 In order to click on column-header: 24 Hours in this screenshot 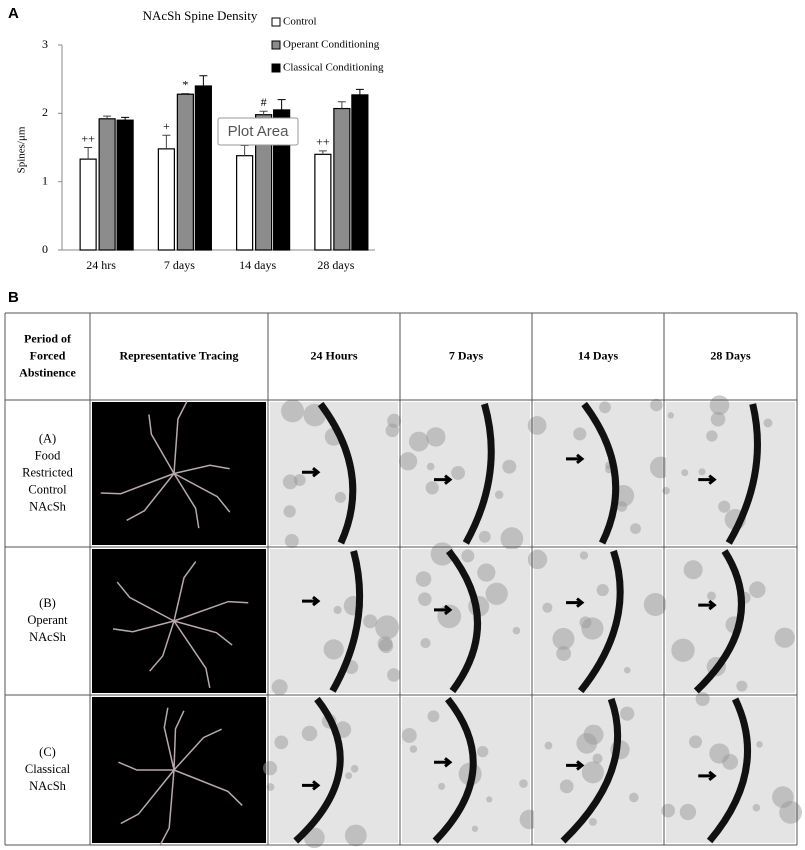, I will do `click(333, 355)`.